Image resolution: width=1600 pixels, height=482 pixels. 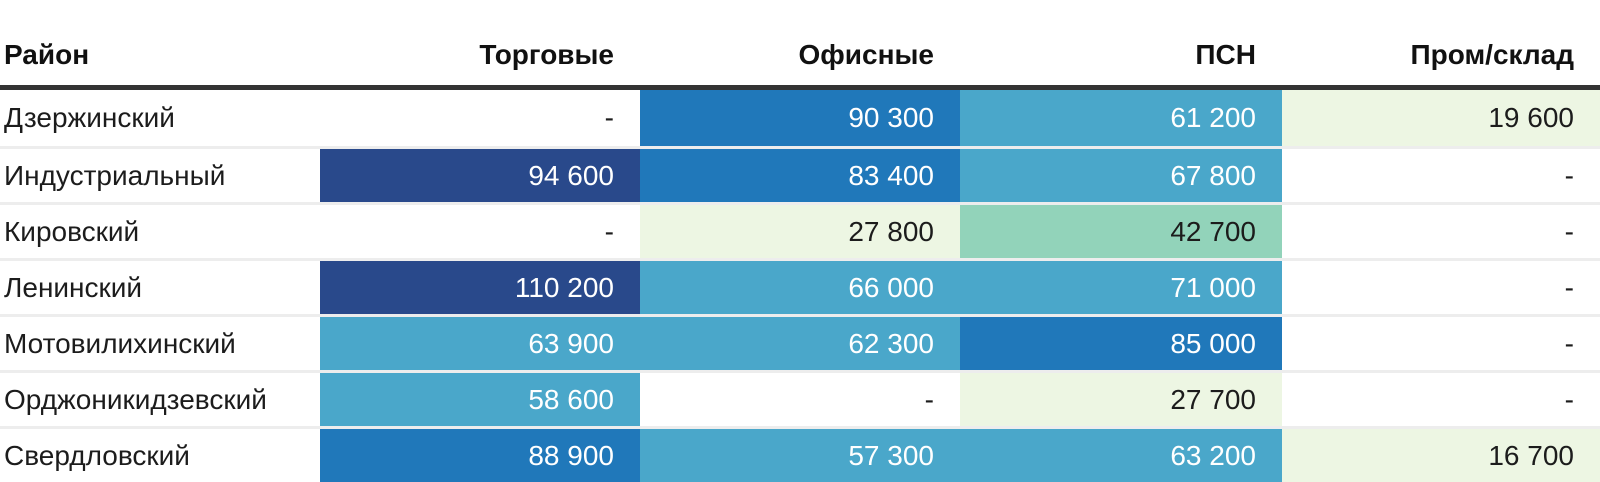 I want to click on col-header-industrial: Пром/склад, so click(x=1492, y=54).